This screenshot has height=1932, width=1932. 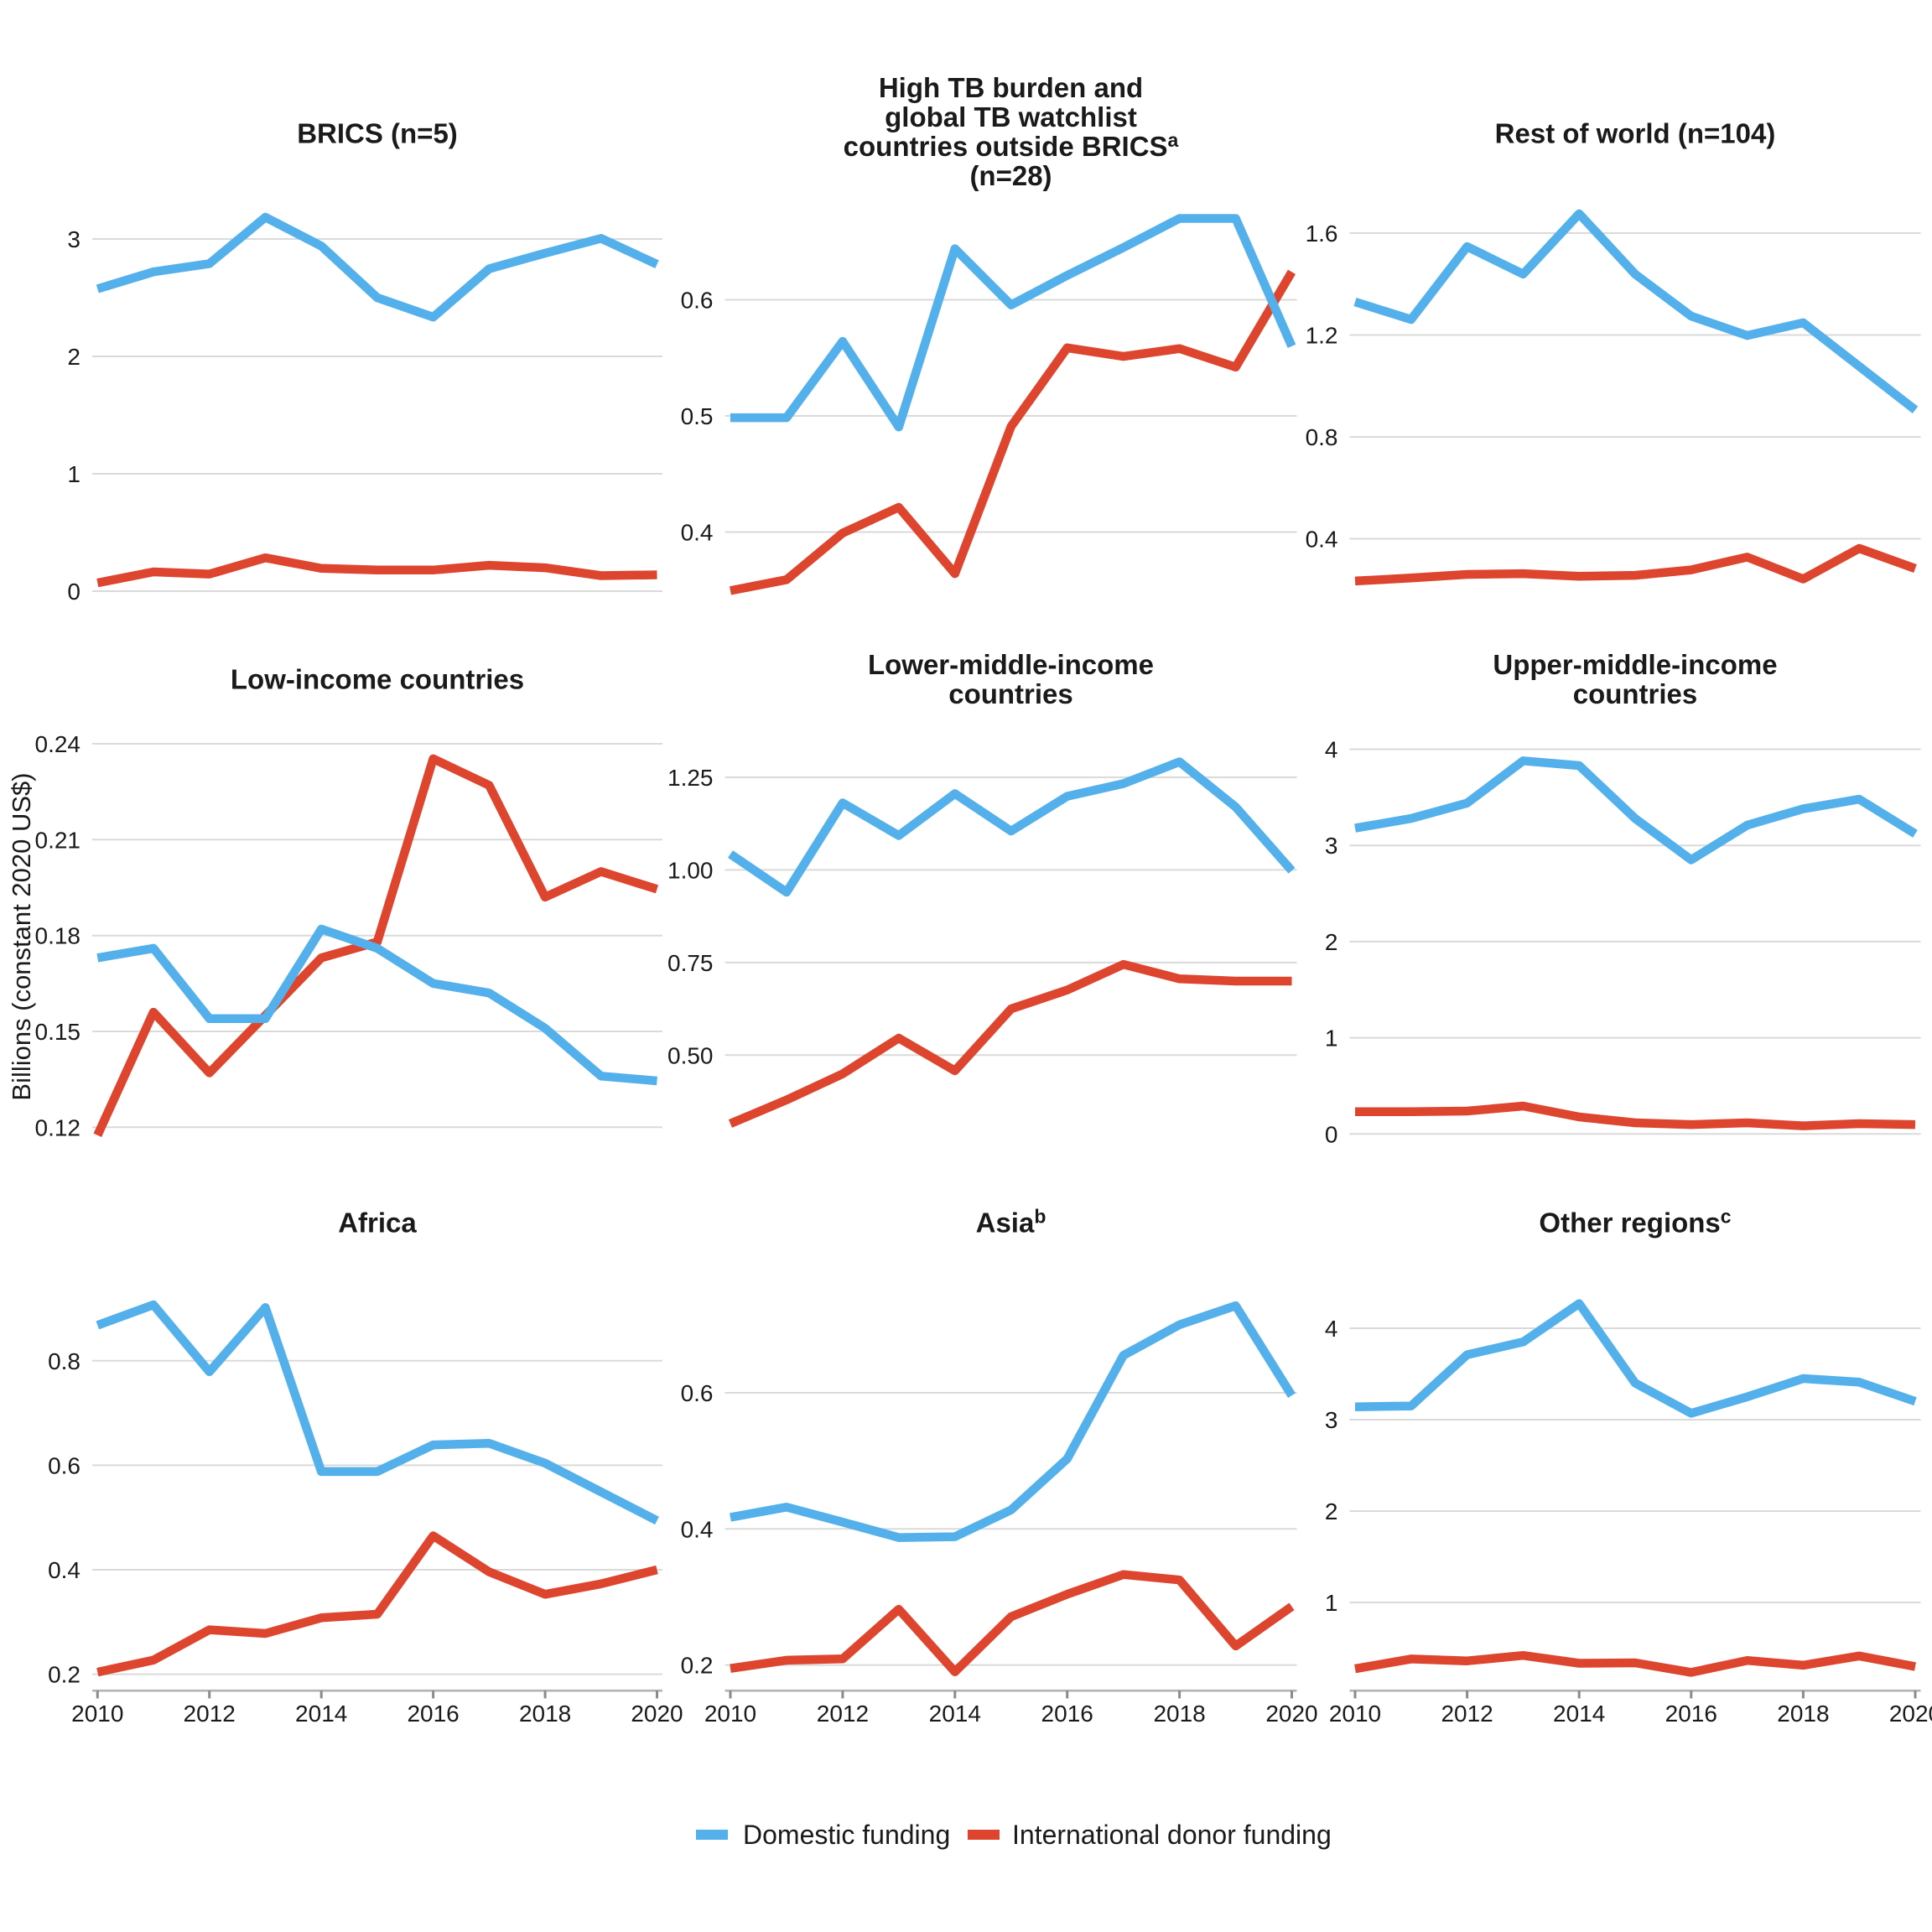 I want to click on svg-text: 1.00, so click(x=690, y=870).